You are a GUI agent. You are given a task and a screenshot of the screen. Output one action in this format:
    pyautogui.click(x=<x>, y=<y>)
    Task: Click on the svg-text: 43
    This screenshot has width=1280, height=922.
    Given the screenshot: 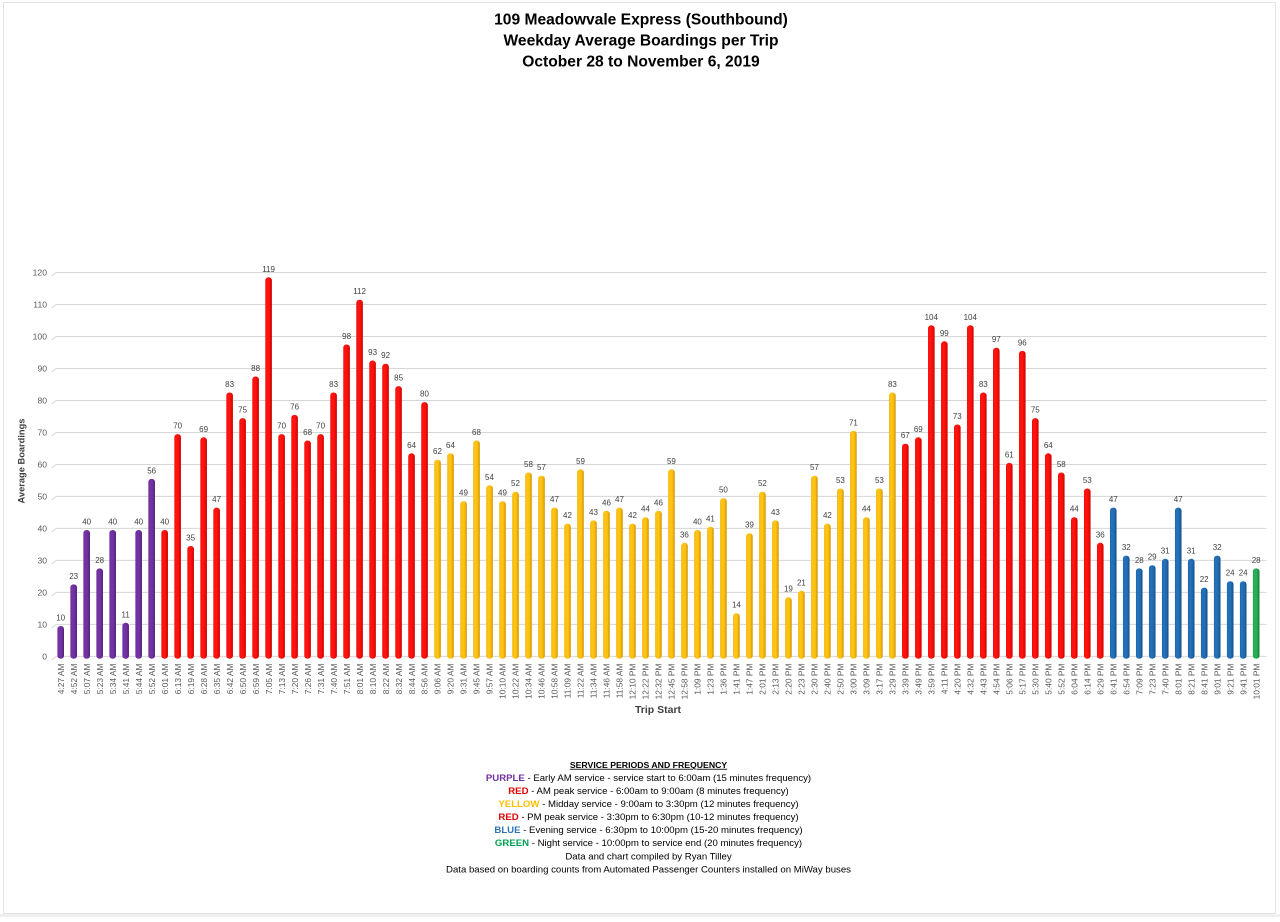 What is the action you would take?
    pyautogui.click(x=775, y=512)
    